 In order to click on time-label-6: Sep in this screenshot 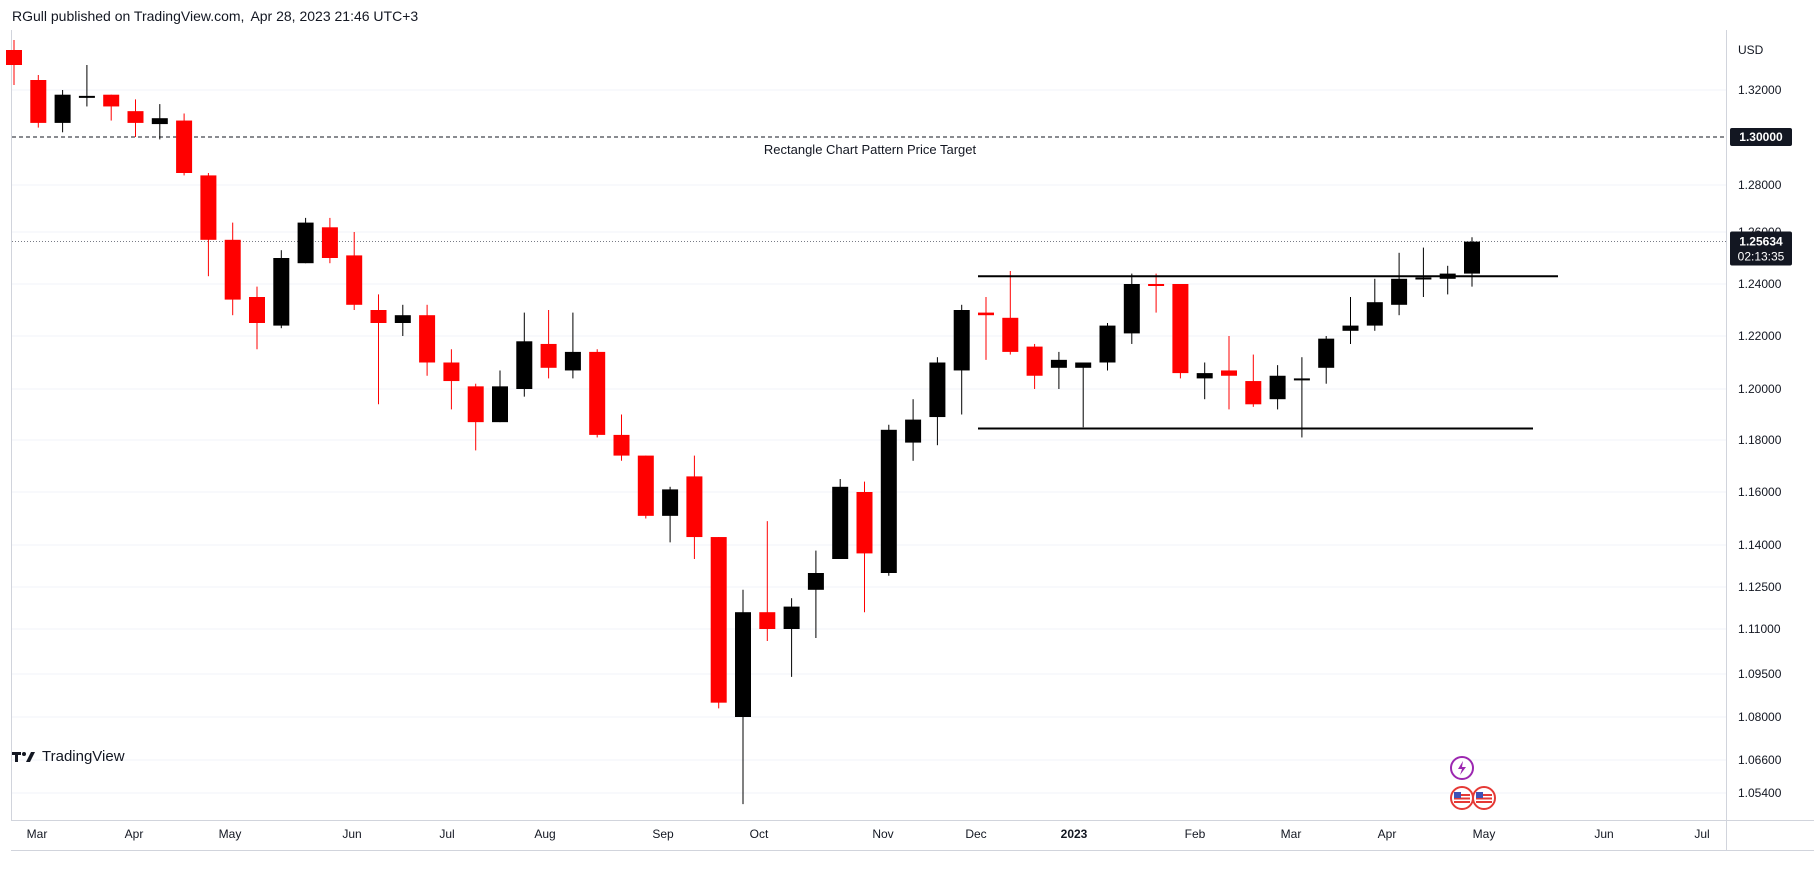, I will do `click(663, 834)`.